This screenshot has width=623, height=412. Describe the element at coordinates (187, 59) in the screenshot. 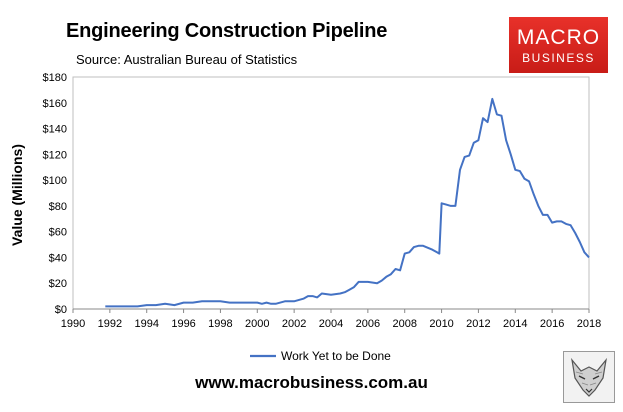

I see `chart-subtitle: Source: Australian Bureau of Statistics` at that location.